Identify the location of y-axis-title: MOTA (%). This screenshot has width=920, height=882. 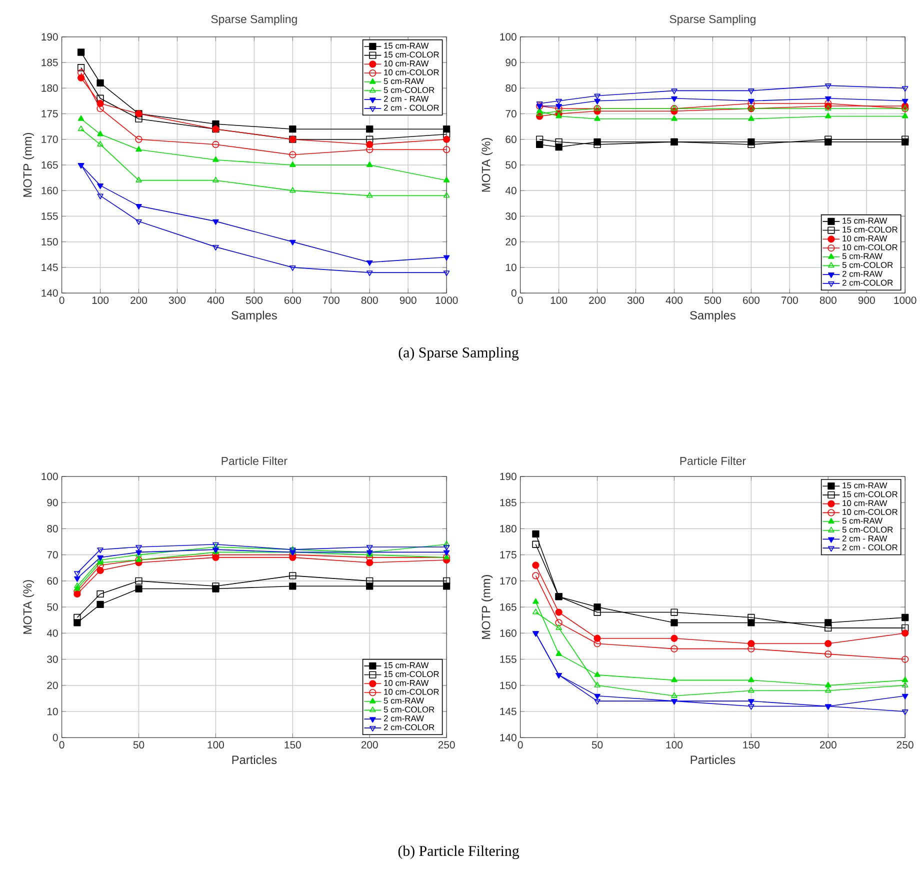
(487, 165).